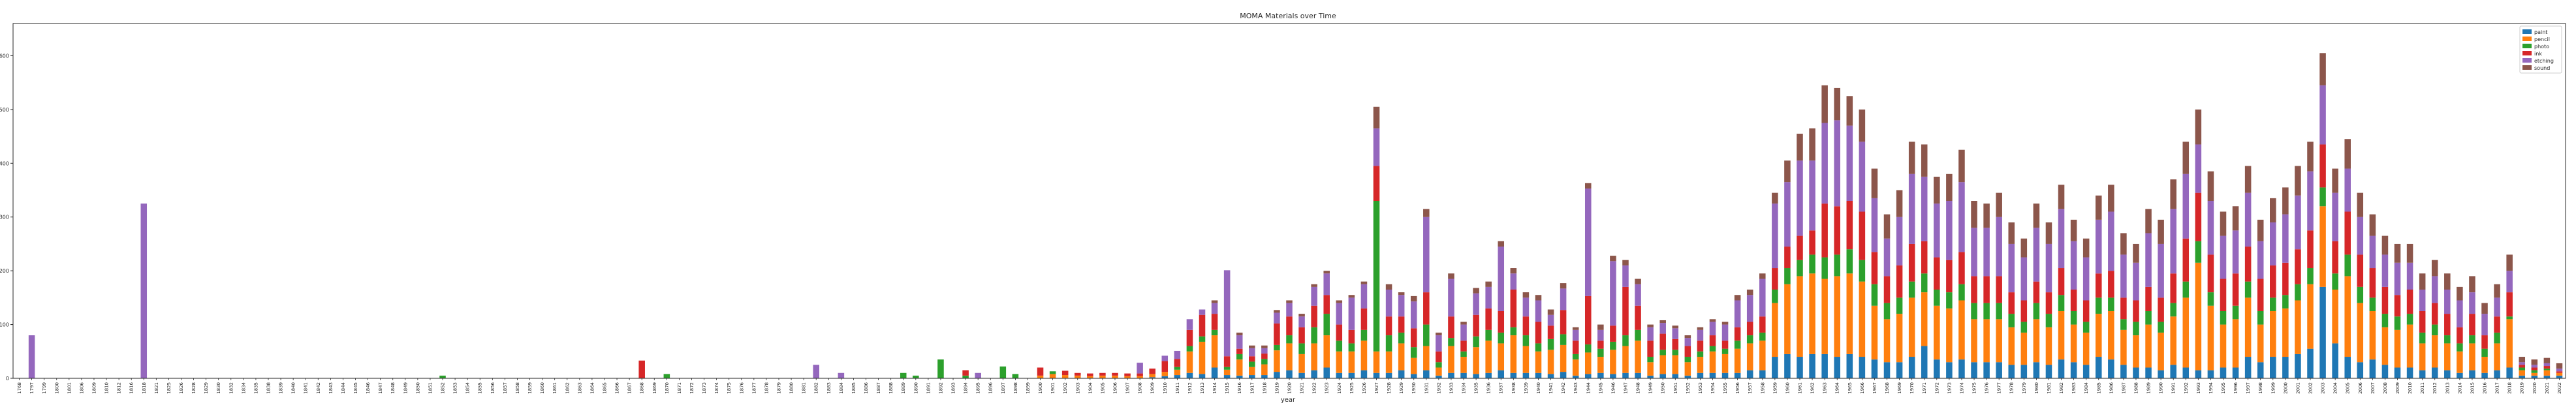  I want to click on x-tick-label: 1797, so click(32, 388).